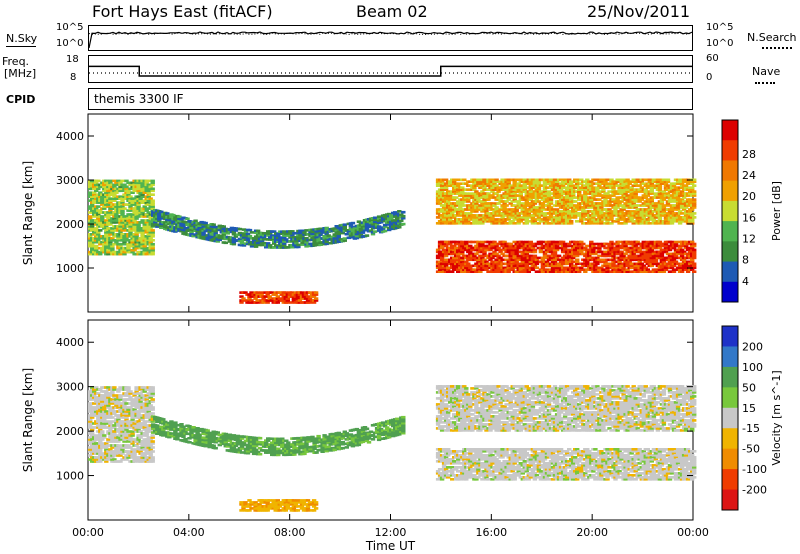  What do you see at coordinates (730, 191) in the screenshot?
I see `colorbar-segment` at bounding box center [730, 191].